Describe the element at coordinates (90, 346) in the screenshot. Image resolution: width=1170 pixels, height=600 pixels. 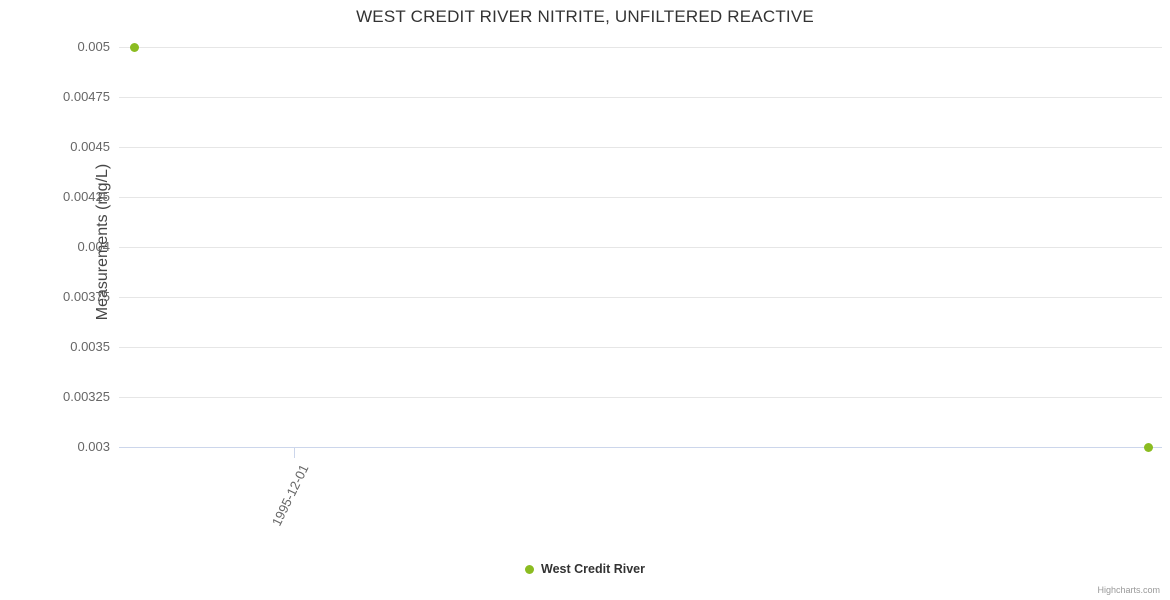
I see `y-axis-tick-label: 0.0035` at that location.